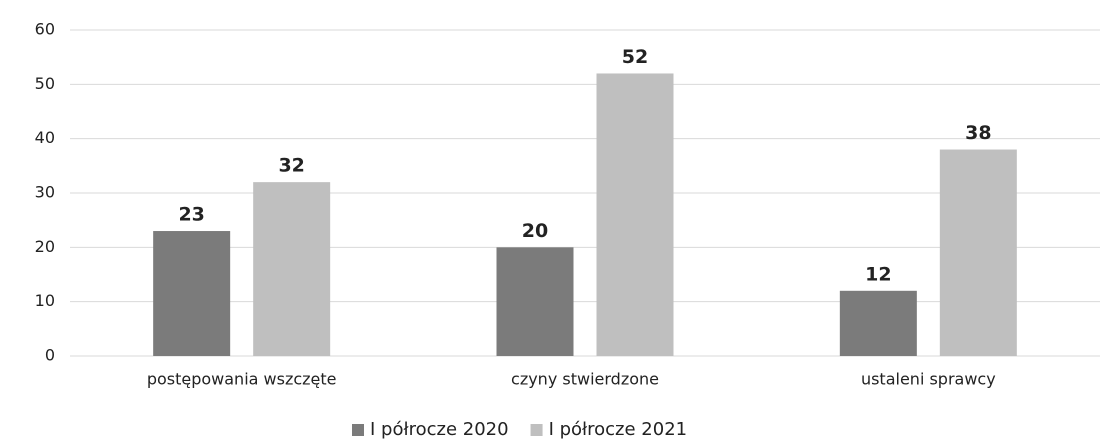  What do you see at coordinates (50, 355) in the screenshot?
I see `y-tick-label: 0` at bounding box center [50, 355].